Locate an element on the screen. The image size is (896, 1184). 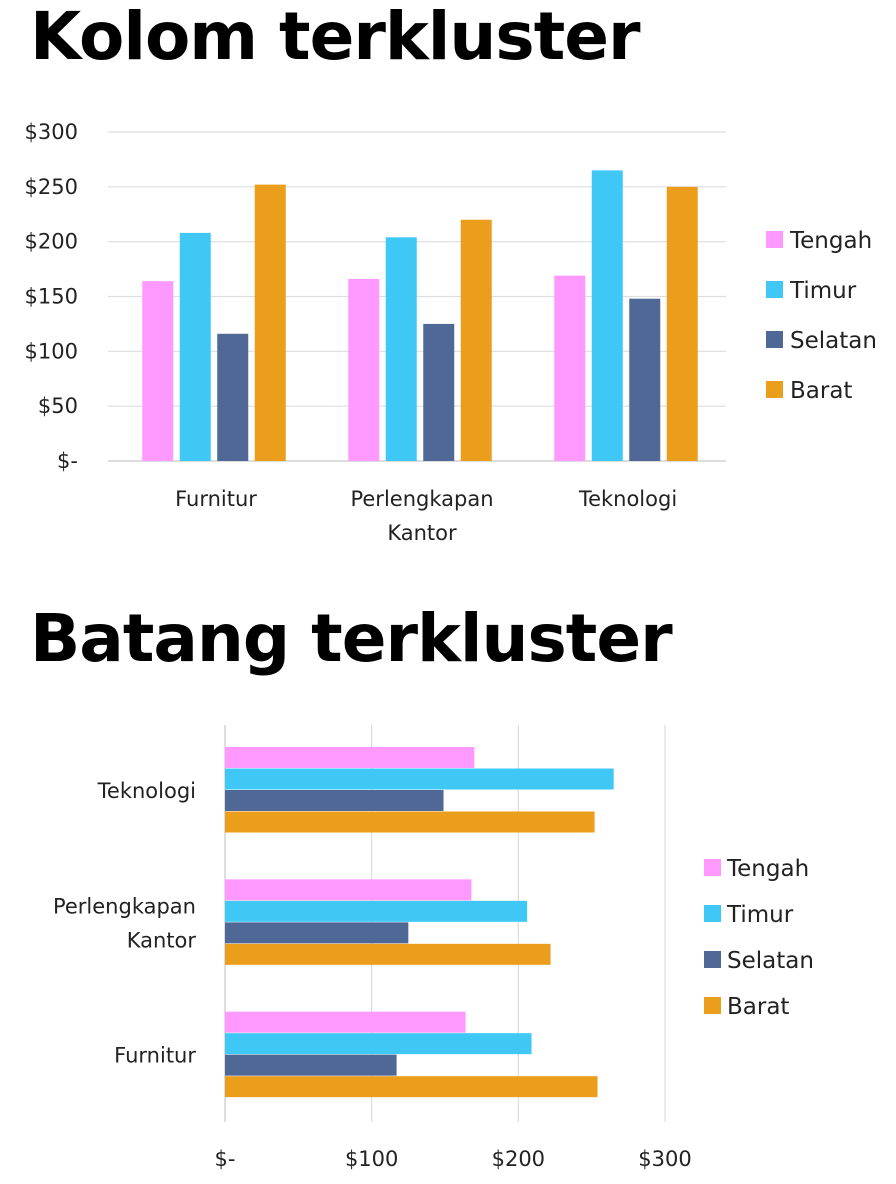
y-tick-label: $200 is located at coordinates (51, 242).